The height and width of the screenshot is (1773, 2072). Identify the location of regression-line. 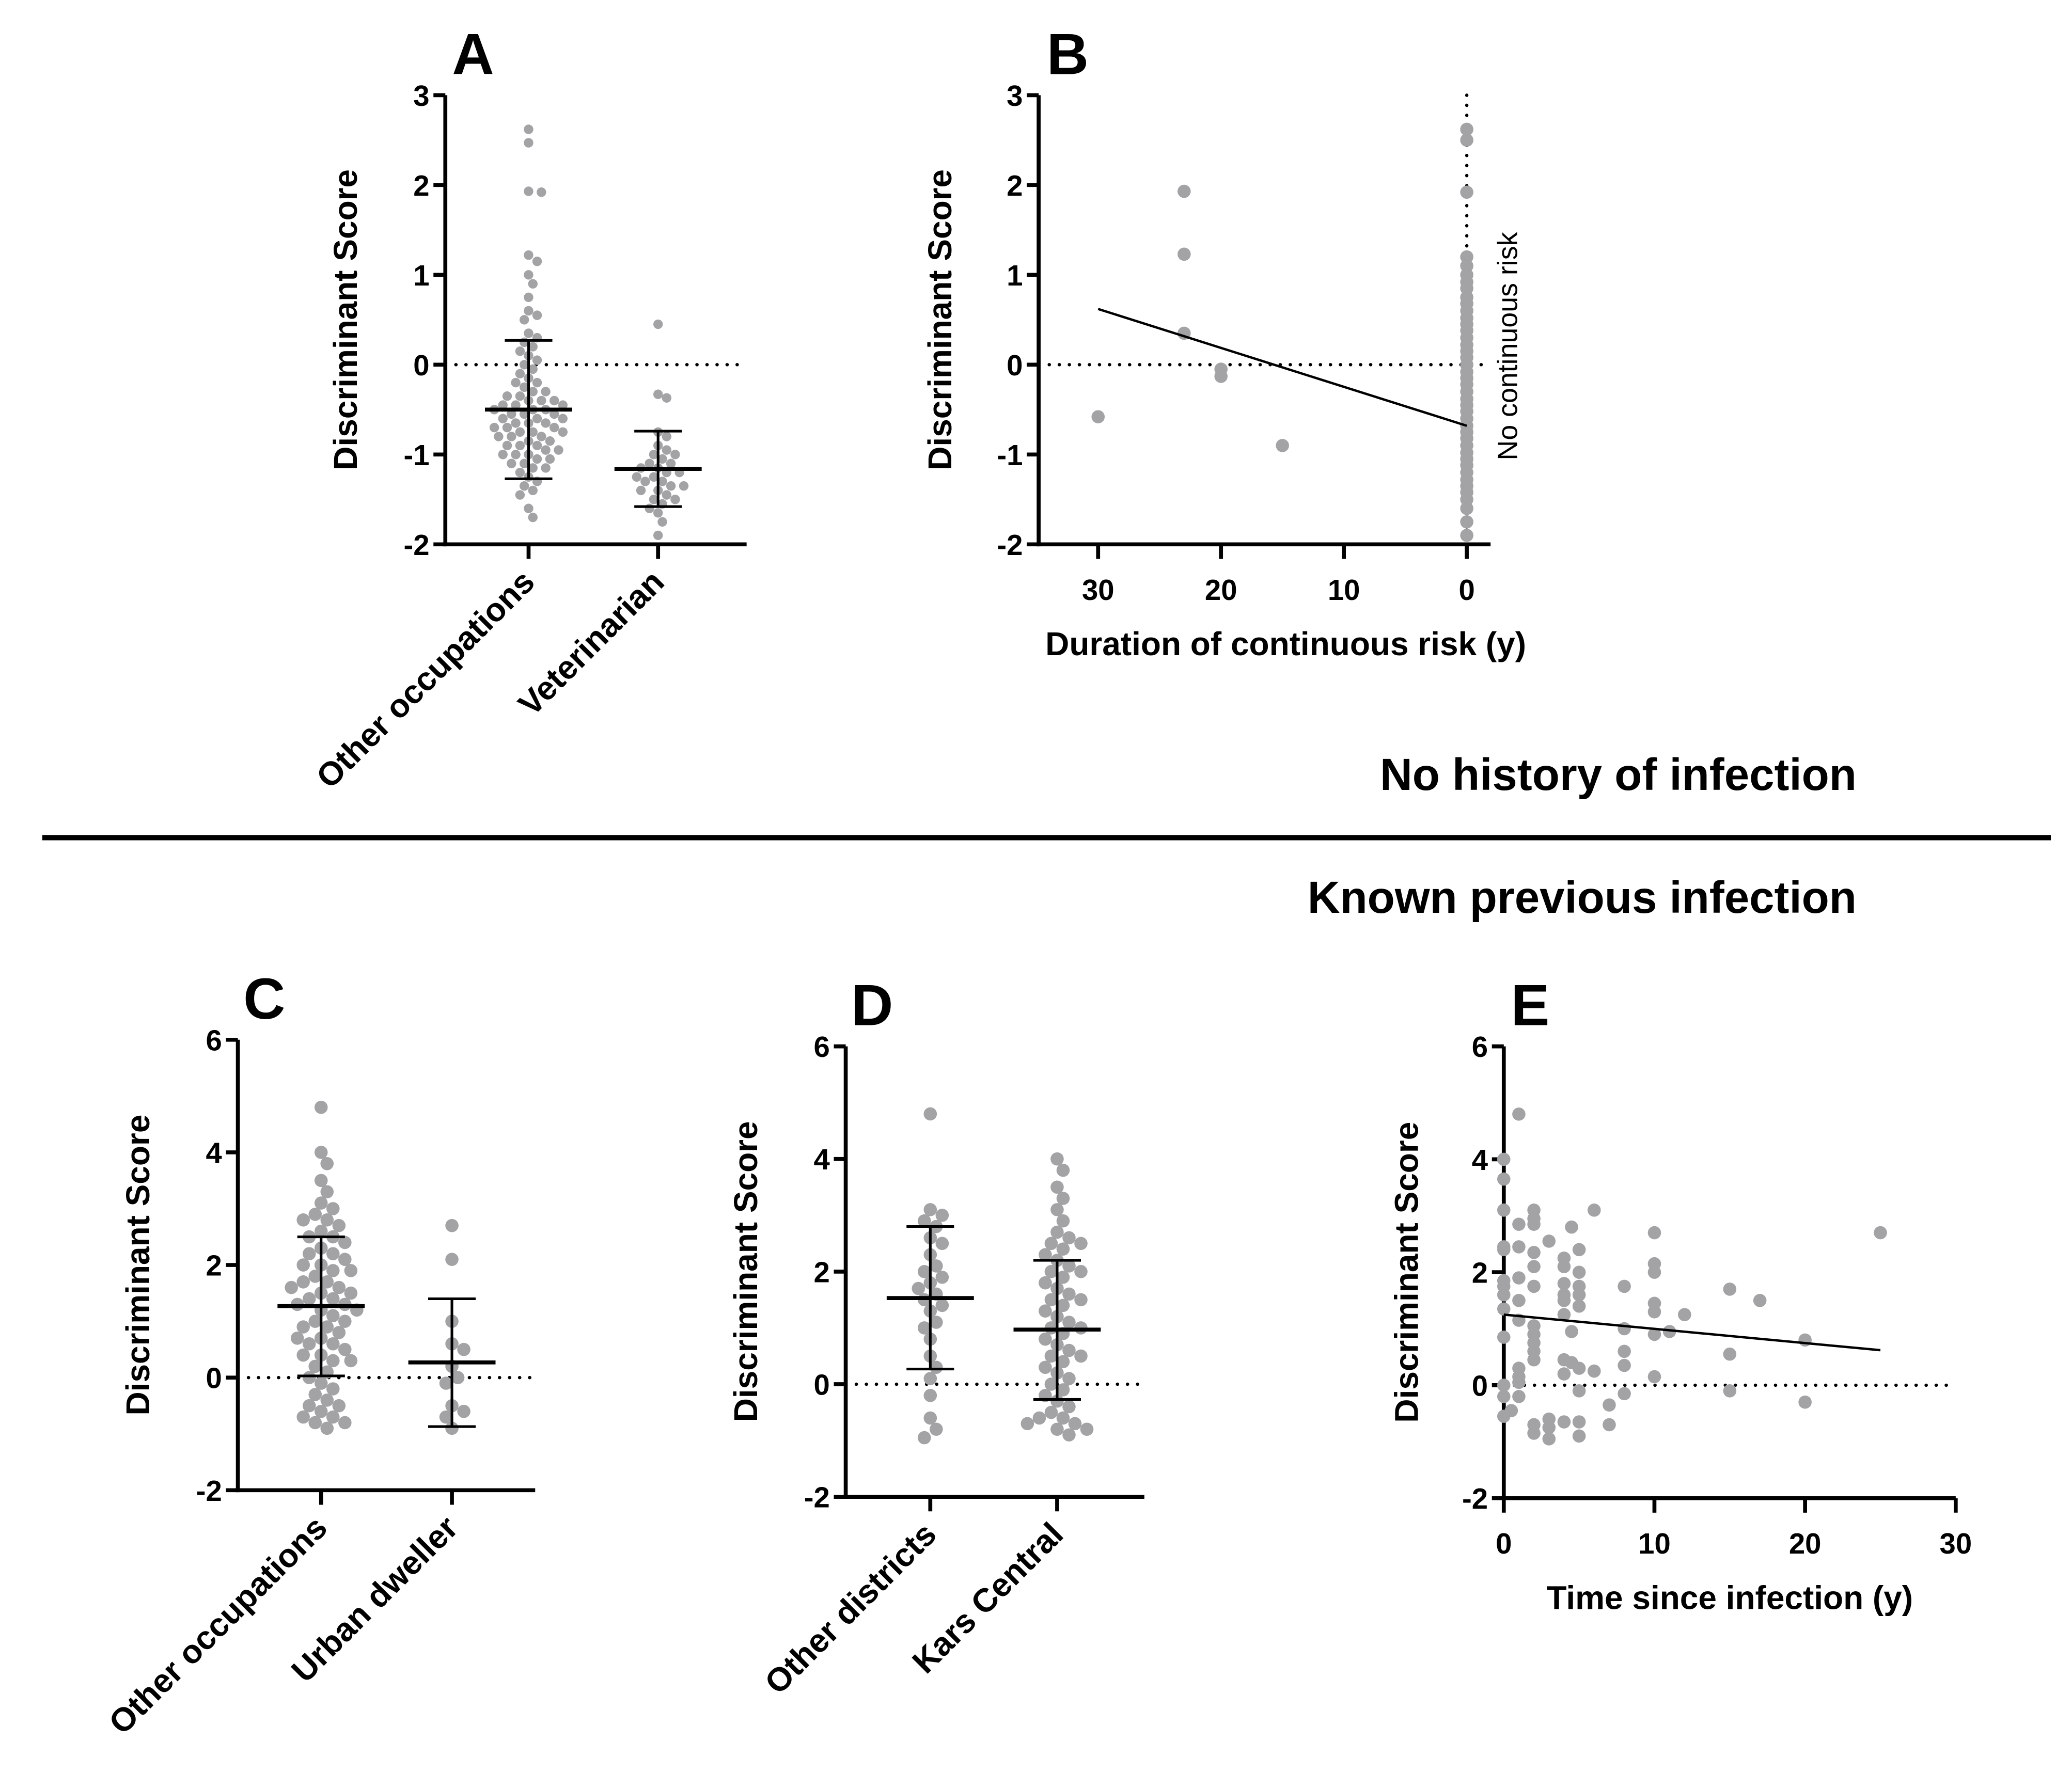
(1282, 367).